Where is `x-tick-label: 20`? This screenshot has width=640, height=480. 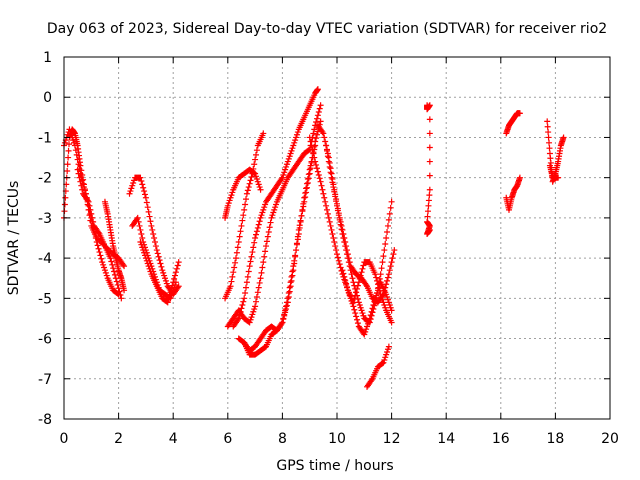
x-tick-label: 20 is located at coordinates (610, 439).